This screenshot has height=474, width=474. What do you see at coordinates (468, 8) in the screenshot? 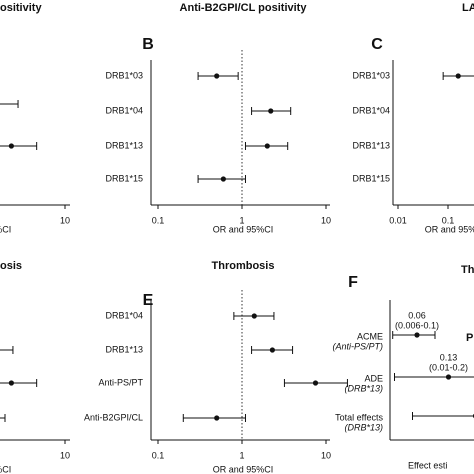
I see `panel-title: LA` at bounding box center [468, 8].